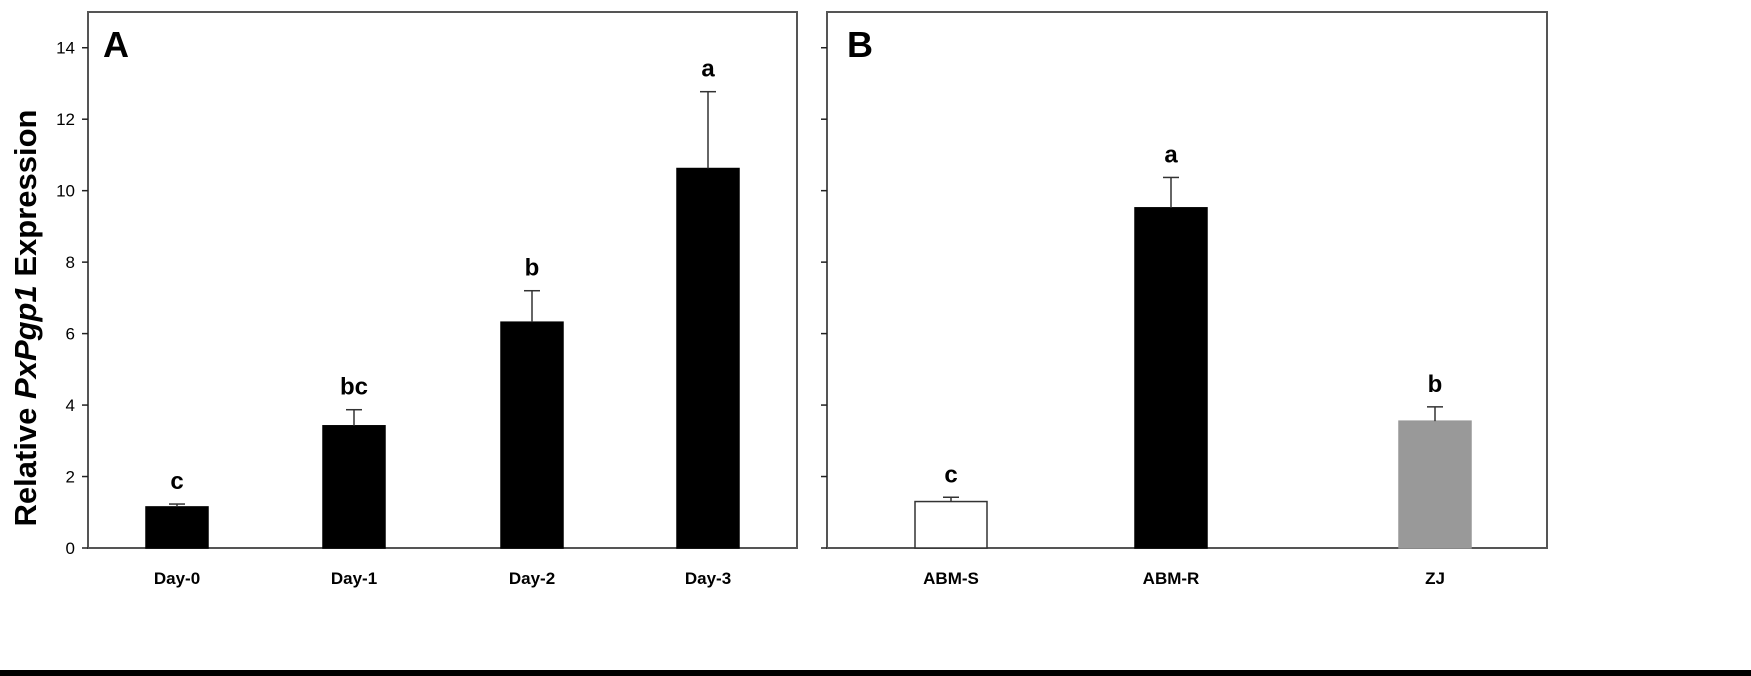 The height and width of the screenshot is (676, 1751). Describe the element at coordinates (950, 474) in the screenshot. I see `panel-b-sig-label-abm-s: c` at that location.